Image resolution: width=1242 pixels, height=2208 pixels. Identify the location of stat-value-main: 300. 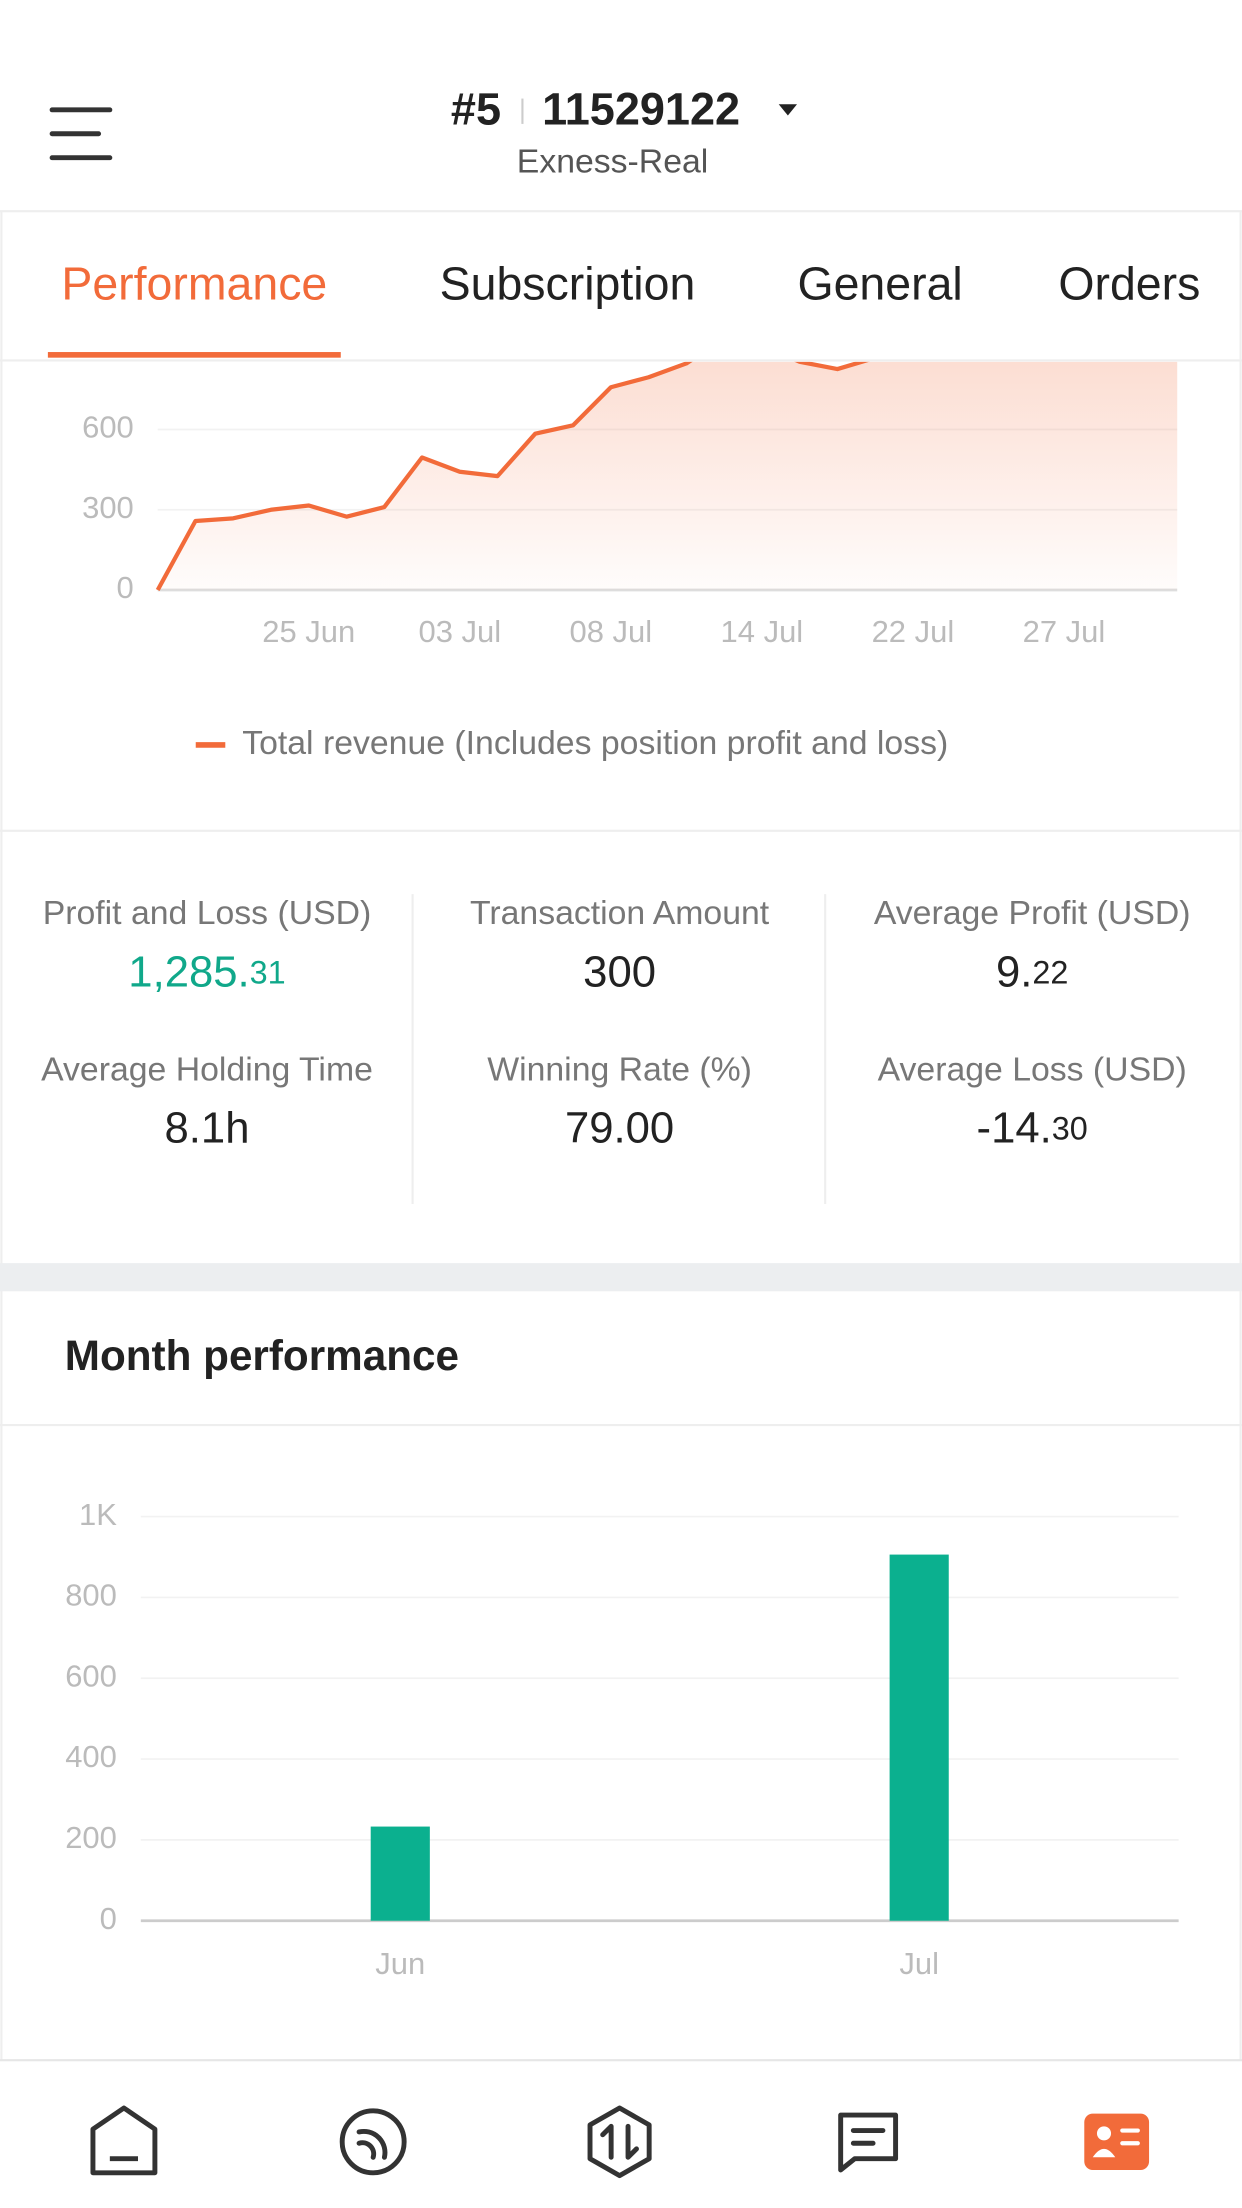
(619, 971).